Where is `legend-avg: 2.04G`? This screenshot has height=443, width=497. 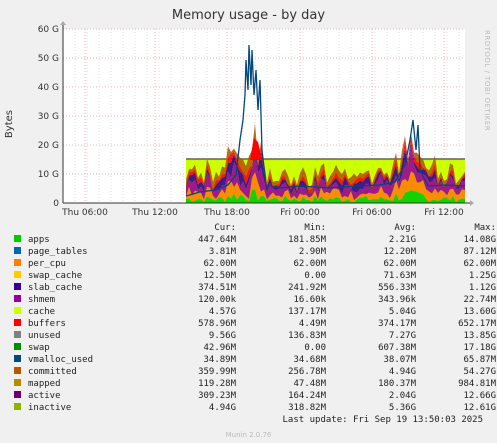 legend-avg: 2.04G is located at coordinates (402, 396).